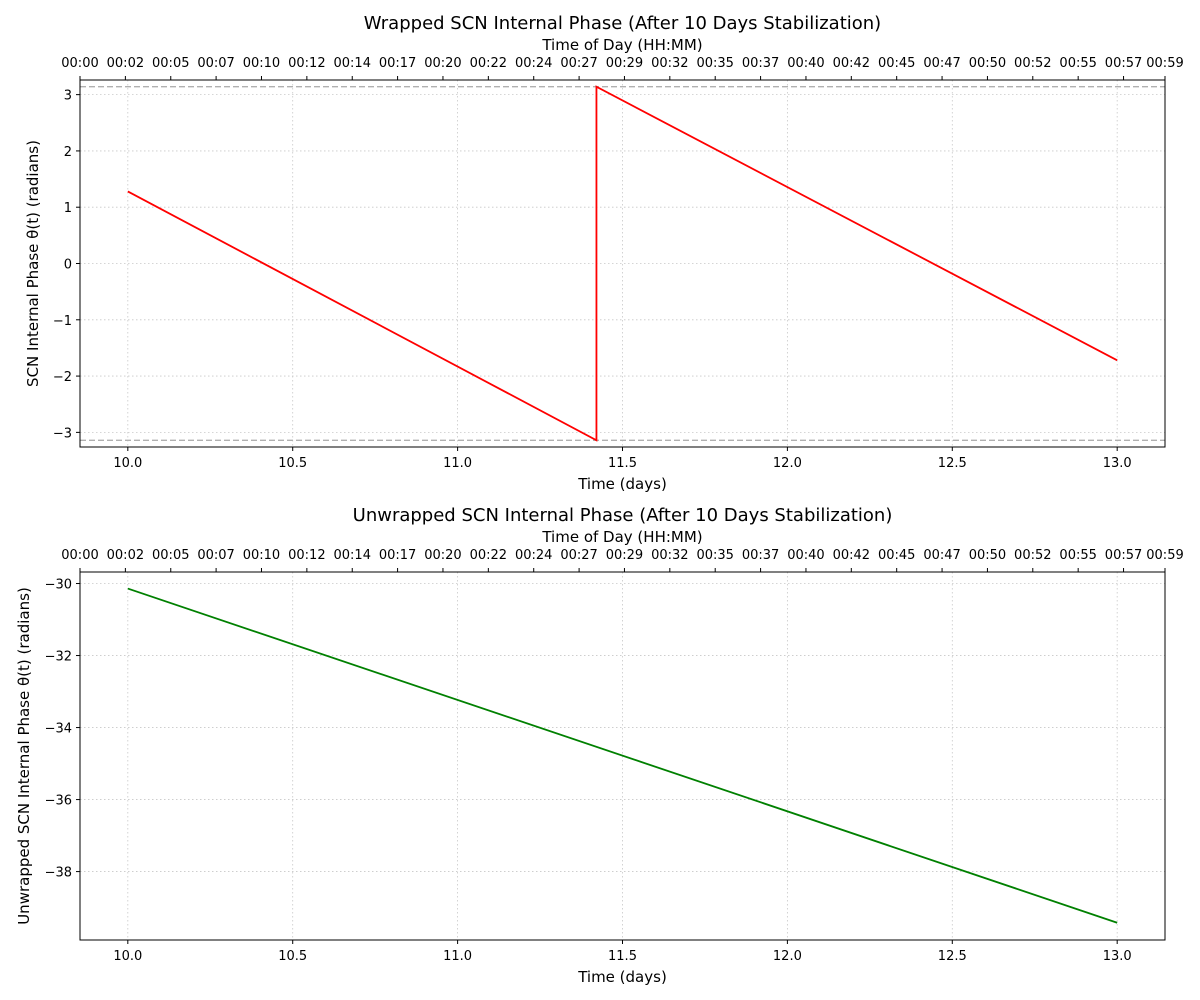 Image resolution: width=1200 pixels, height=1000 pixels. I want to click on y-tick-label: 1, so click(68, 208).